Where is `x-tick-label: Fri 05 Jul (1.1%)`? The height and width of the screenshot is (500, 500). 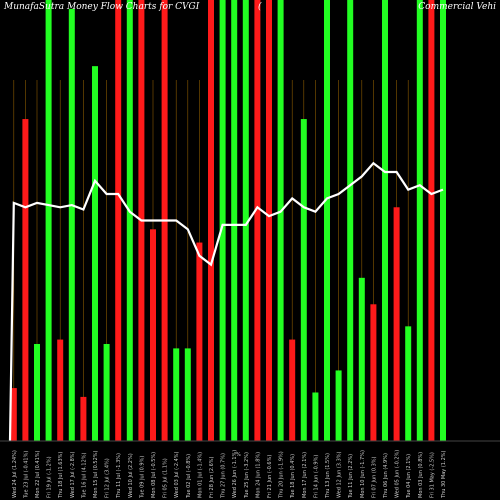 x-tick-label: Fri 05 Jul (1.1%) is located at coordinates (166, 478).